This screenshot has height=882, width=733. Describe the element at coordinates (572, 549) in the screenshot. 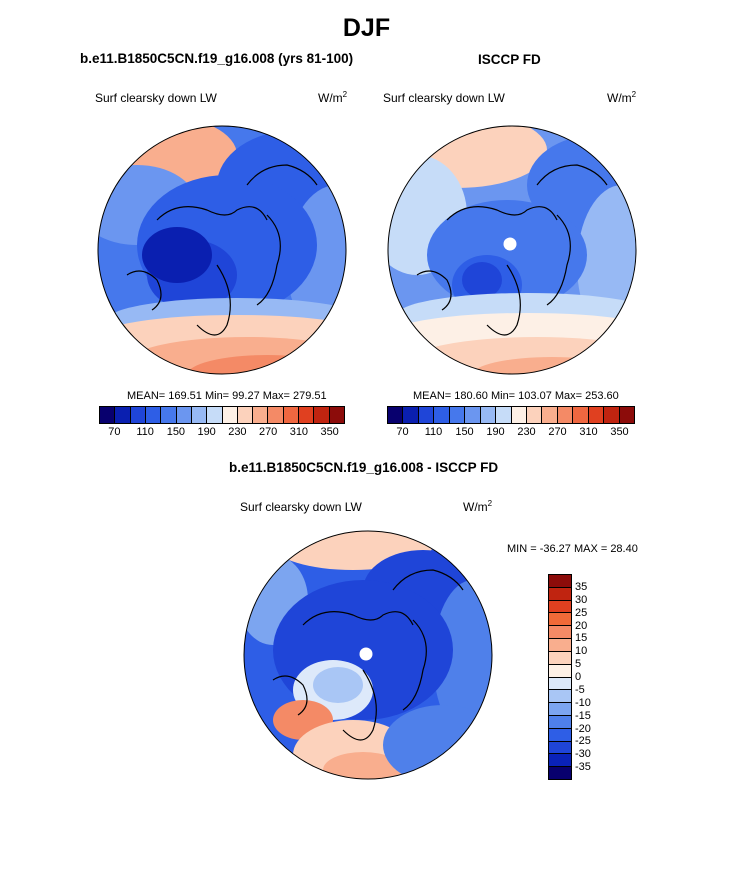

I see `diff-stats: MIN = -36.27 MAX = 28.40` at that location.